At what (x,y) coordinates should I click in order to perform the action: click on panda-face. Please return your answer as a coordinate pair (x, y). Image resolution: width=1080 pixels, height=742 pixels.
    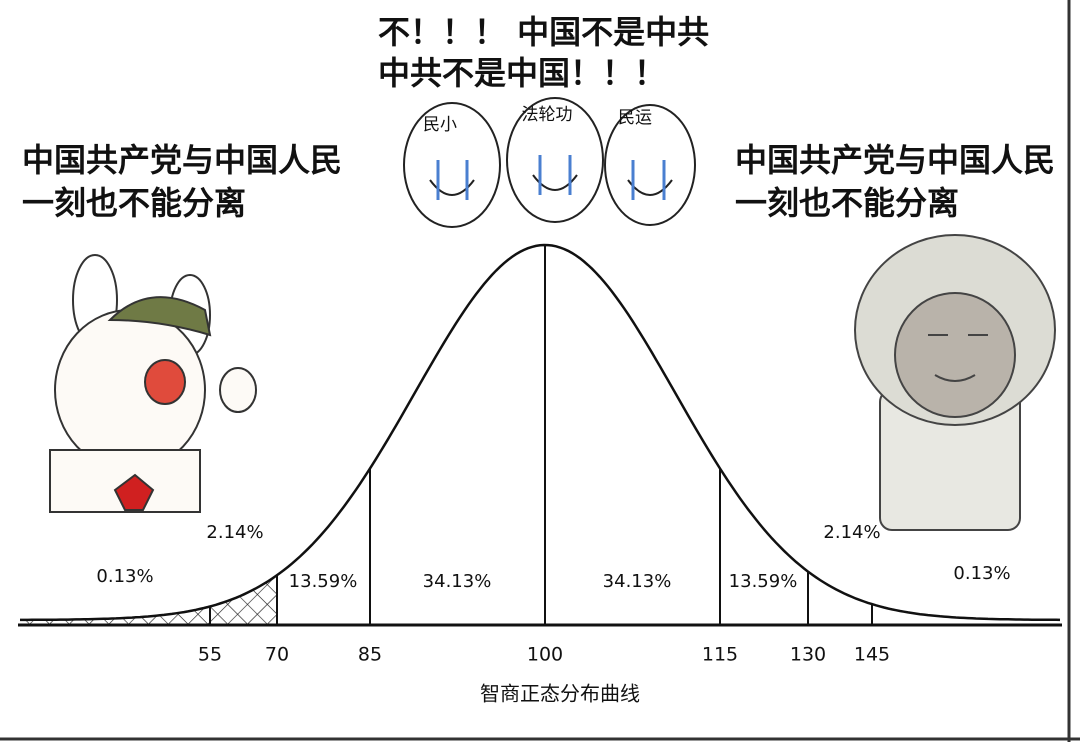
    Looking at the image, I should click on (955, 382).